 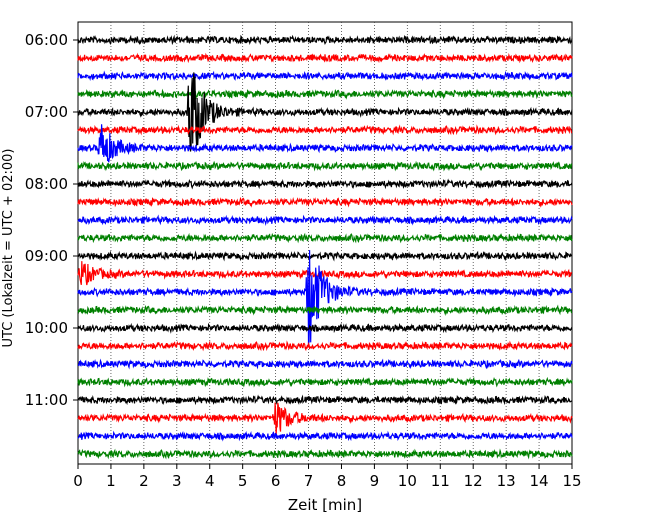 What do you see at coordinates (46, 328) in the screenshot?
I see `y-tick-label-4: 10:00` at bounding box center [46, 328].